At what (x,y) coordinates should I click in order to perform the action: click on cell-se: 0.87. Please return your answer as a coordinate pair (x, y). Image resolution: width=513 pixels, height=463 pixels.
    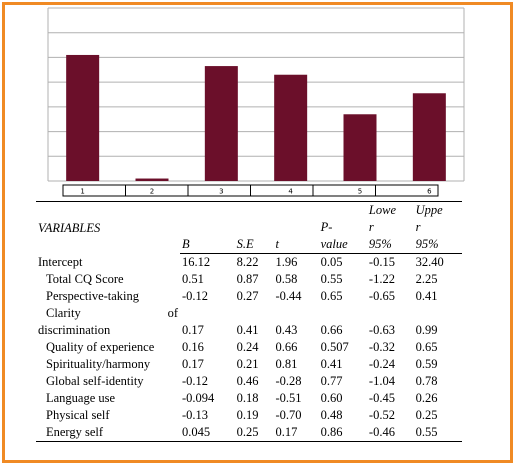
    Looking at the image, I should click on (247, 279).